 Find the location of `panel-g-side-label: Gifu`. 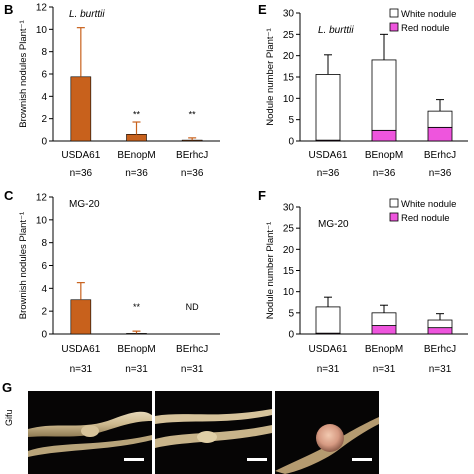

panel-g-side-label: Gifu is located at coordinates (9, 417).